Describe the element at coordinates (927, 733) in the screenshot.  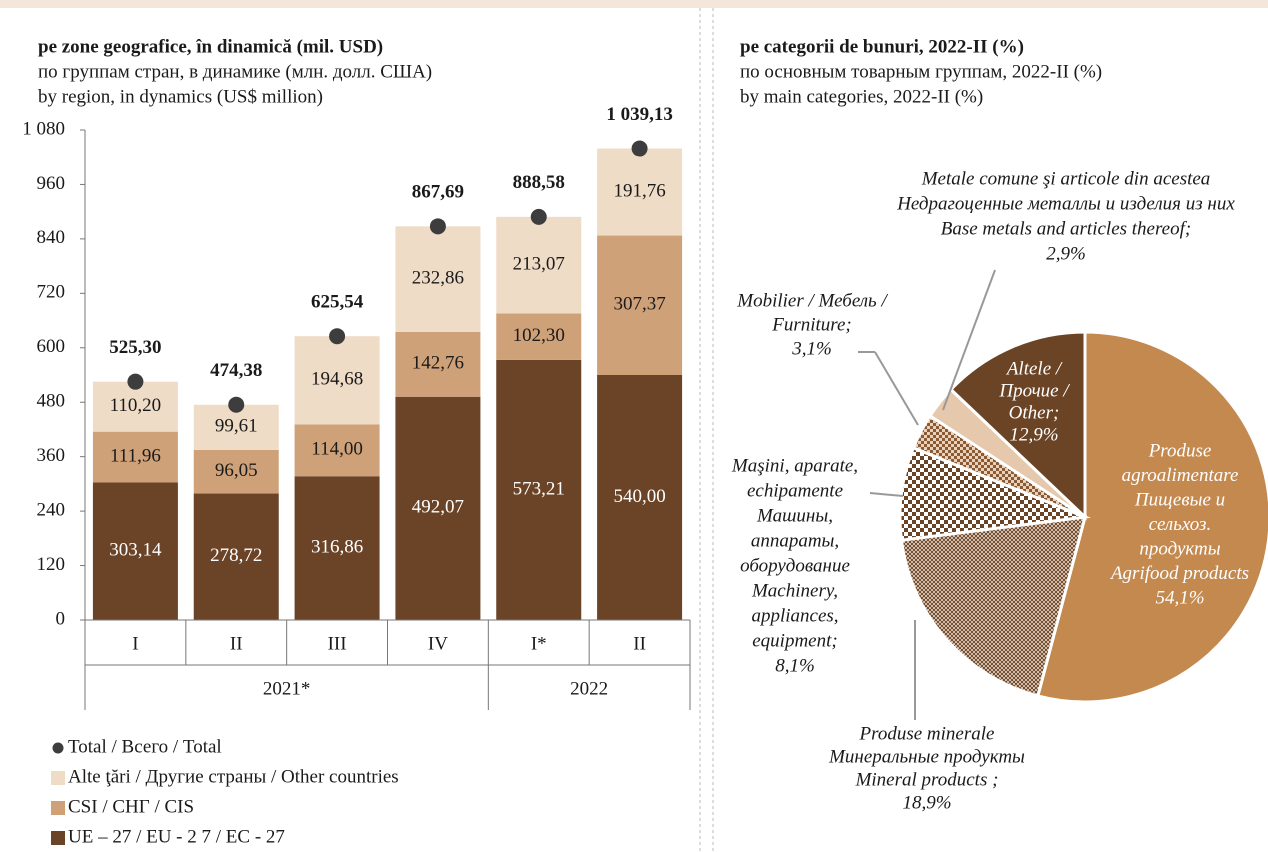
I see `slice-label: Produse minerale` at that location.